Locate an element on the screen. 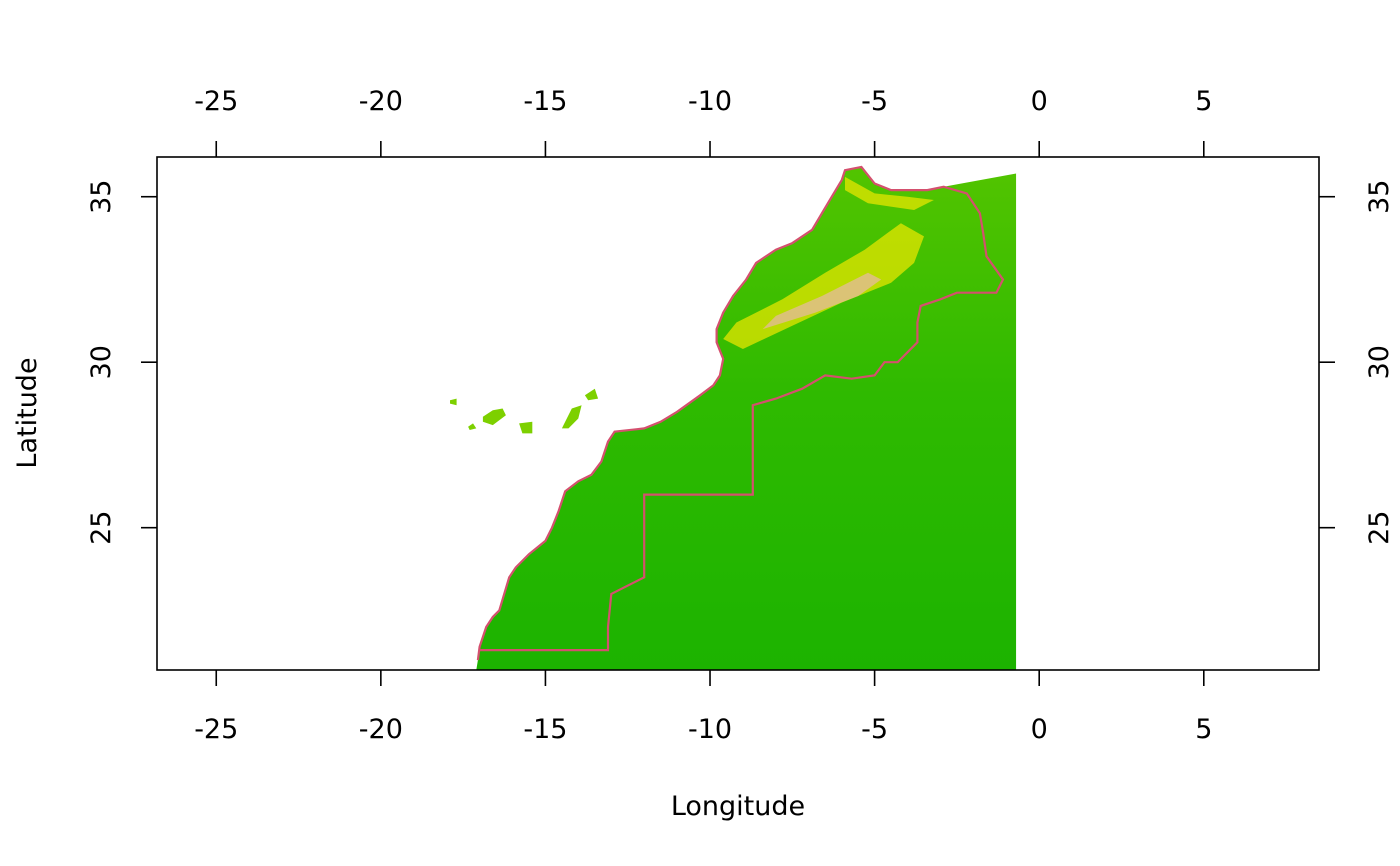  canary-islands is located at coordinates (524, 411).